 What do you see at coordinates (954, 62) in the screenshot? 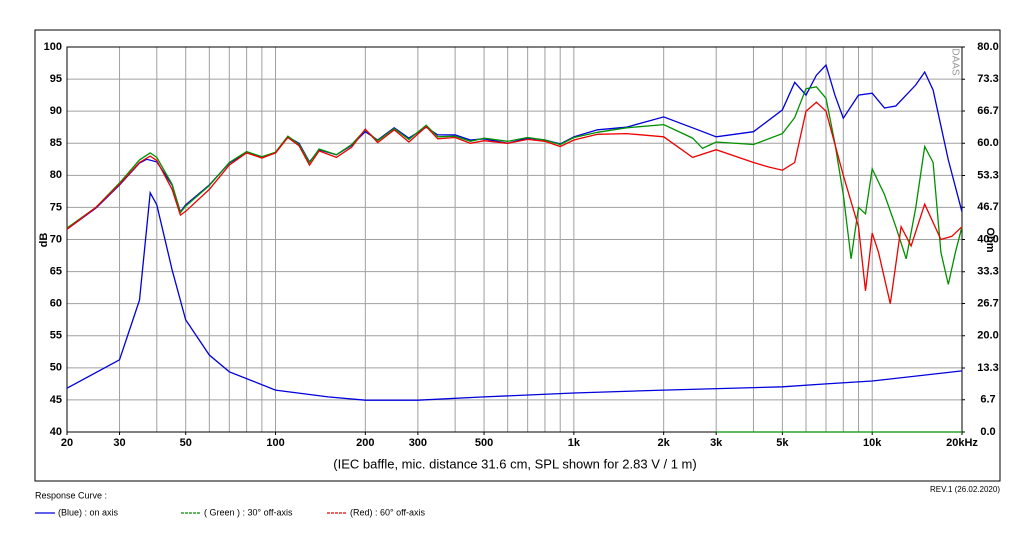
I see `watermark: DAAS` at bounding box center [954, 62].